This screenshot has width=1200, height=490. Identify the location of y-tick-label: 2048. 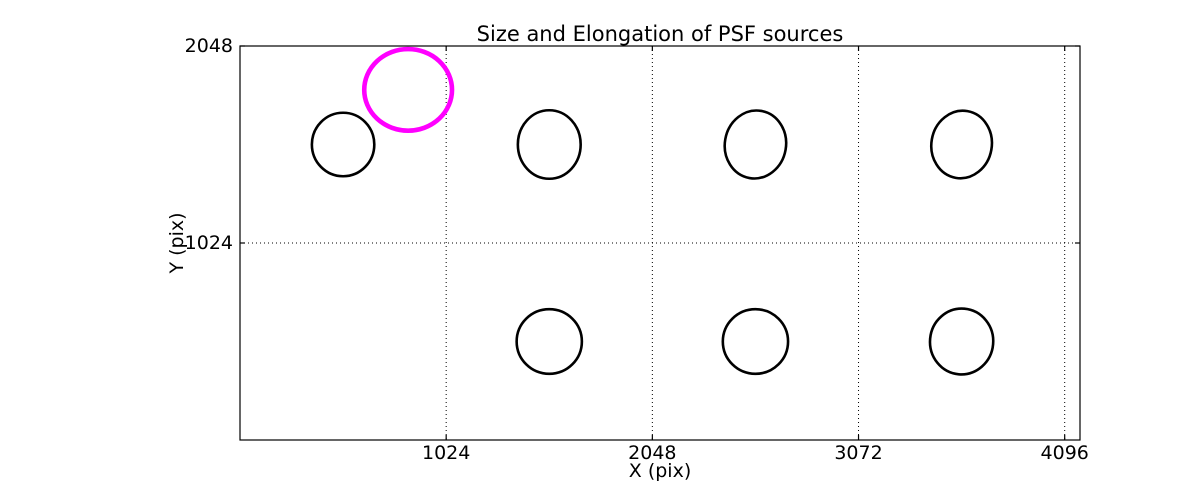
(209, 46).